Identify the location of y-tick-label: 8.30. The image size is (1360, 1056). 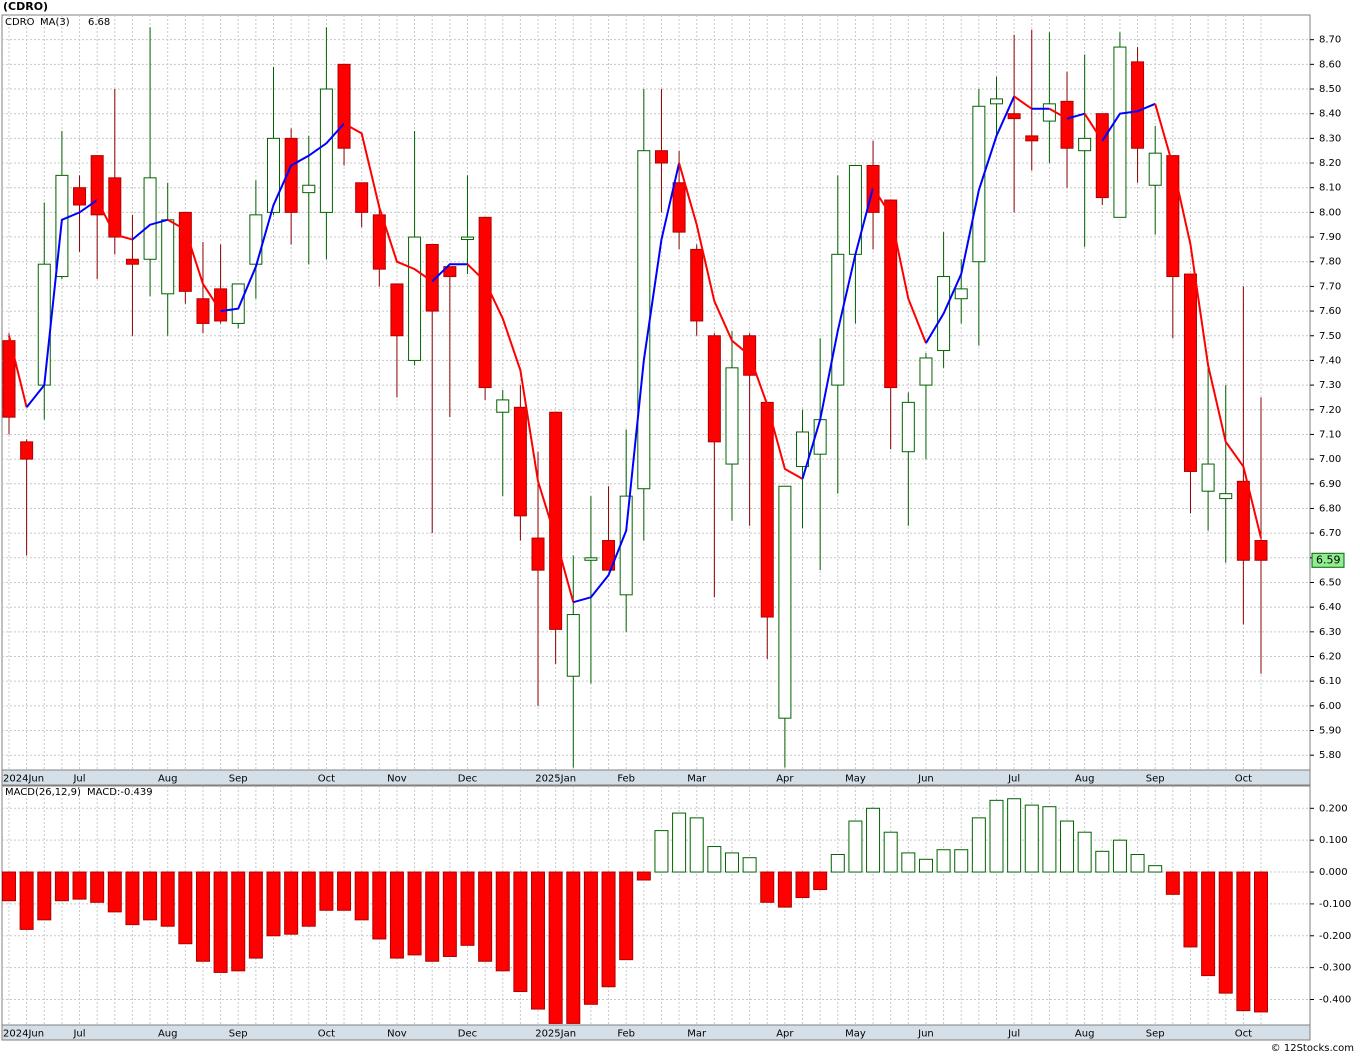
(1330, 138).